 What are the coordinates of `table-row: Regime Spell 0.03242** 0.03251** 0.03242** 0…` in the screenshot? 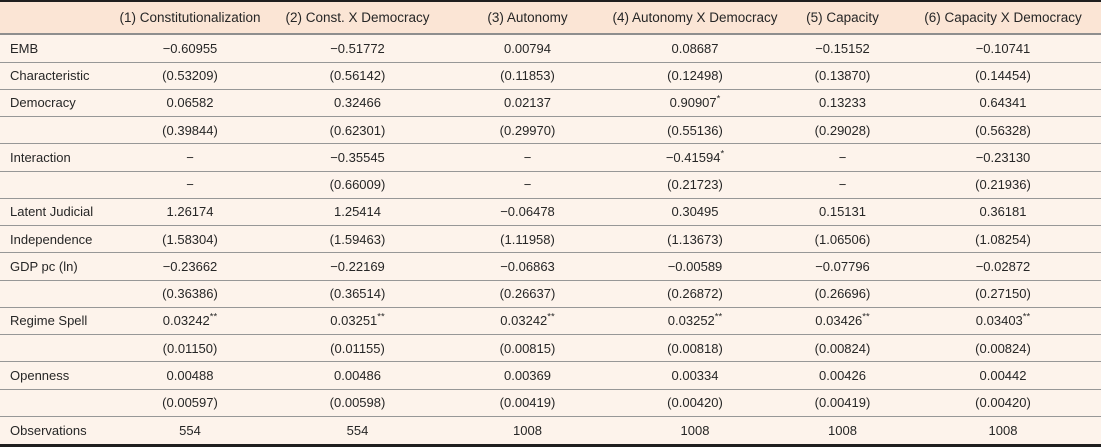 It's located at (550, 321).